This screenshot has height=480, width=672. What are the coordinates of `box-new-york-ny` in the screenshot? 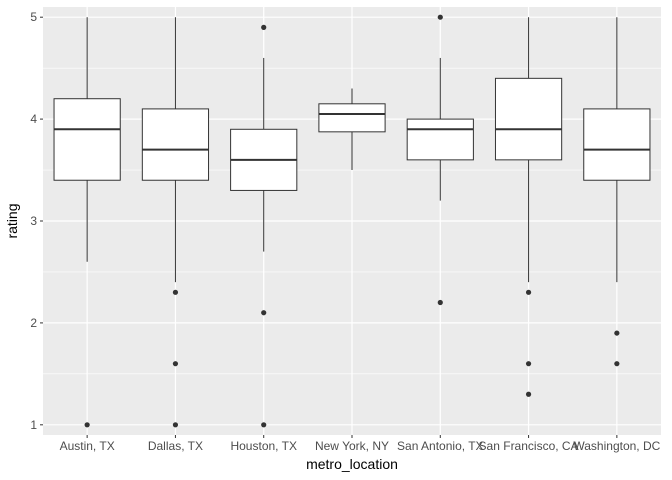 It's located at (352, 129).